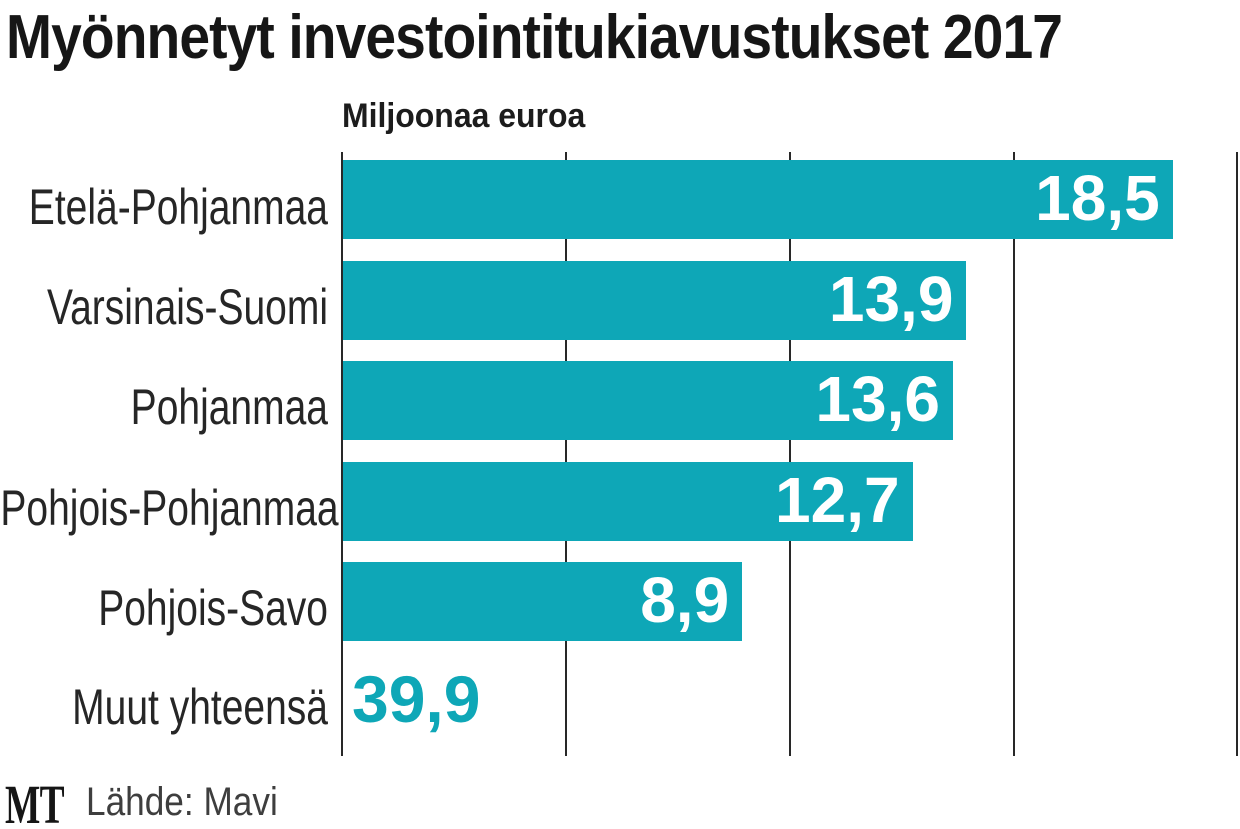 The height and width of the screenshot is (829, 1240). Describe the element at coordinates (655, 300) in the screenshot. I see `bar-varsinais-suomi: 13,9` at that location.